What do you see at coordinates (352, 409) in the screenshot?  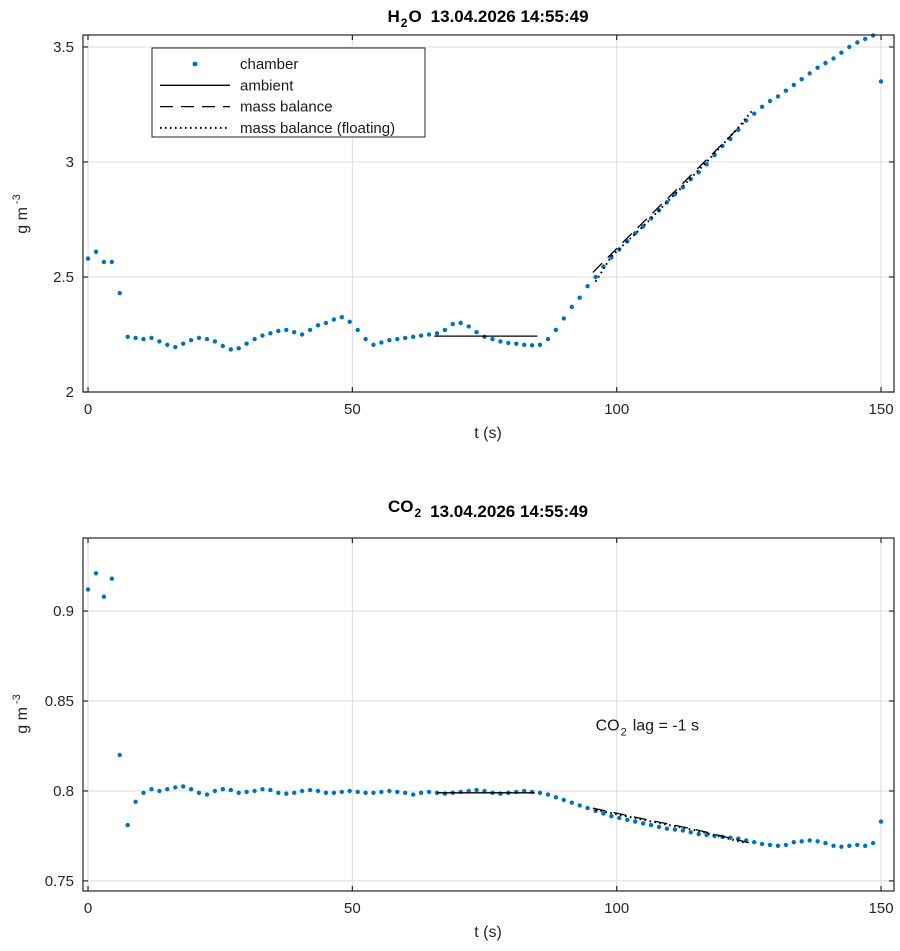 I see `x-tick-label: 50` at bounding box center [352, 409].